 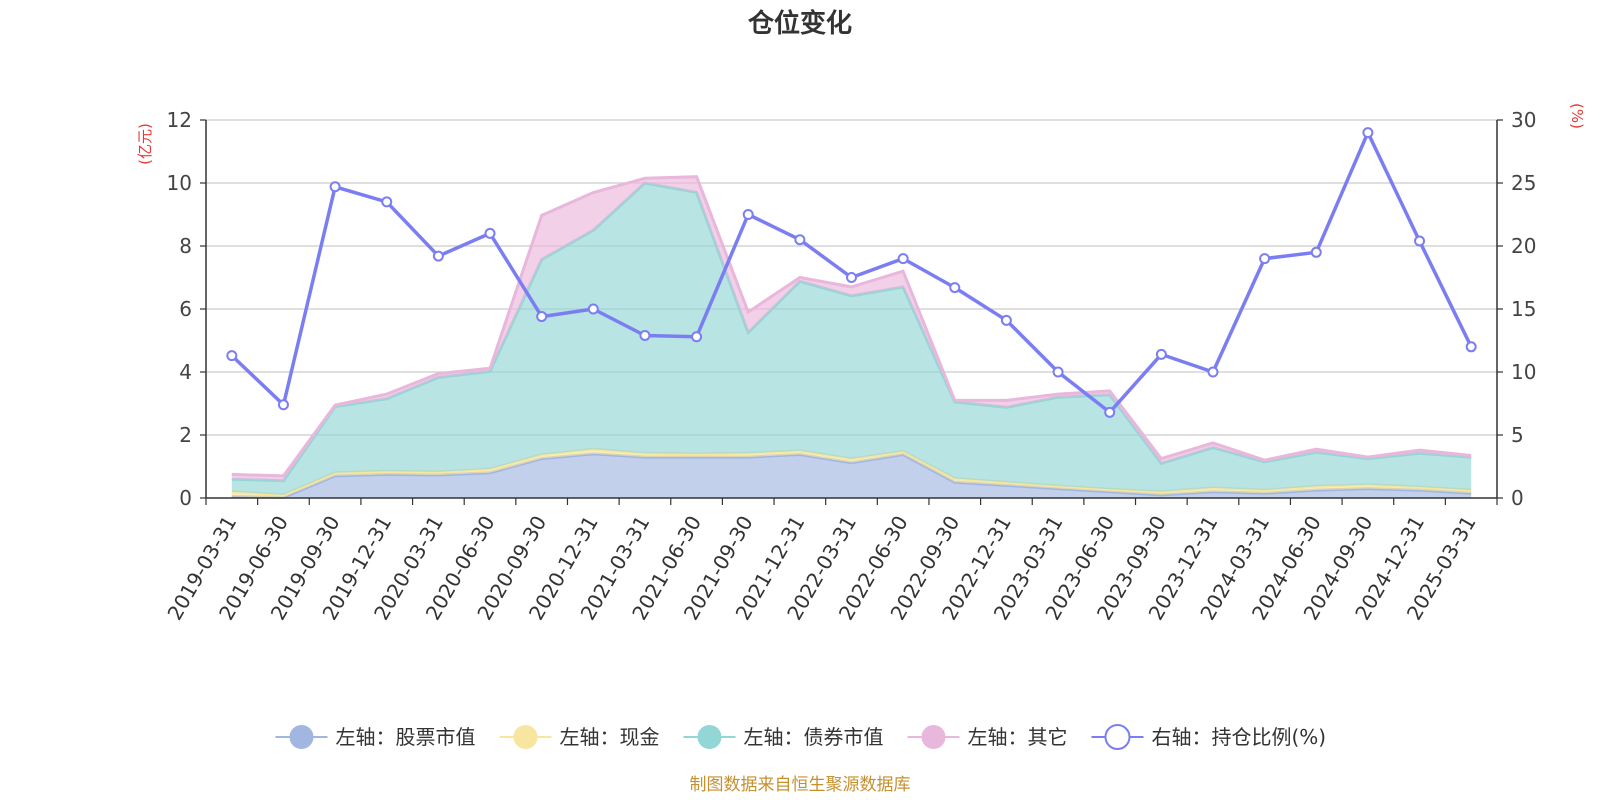 I want to click on legend-label: 左轴：其它, so click(x=1018, y=737).